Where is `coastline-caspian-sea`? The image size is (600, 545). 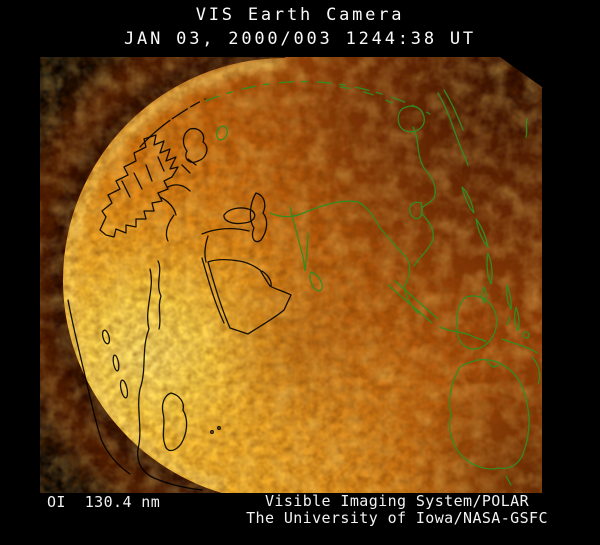
coastline-caspian-sea is located at coordinates (258, 217).